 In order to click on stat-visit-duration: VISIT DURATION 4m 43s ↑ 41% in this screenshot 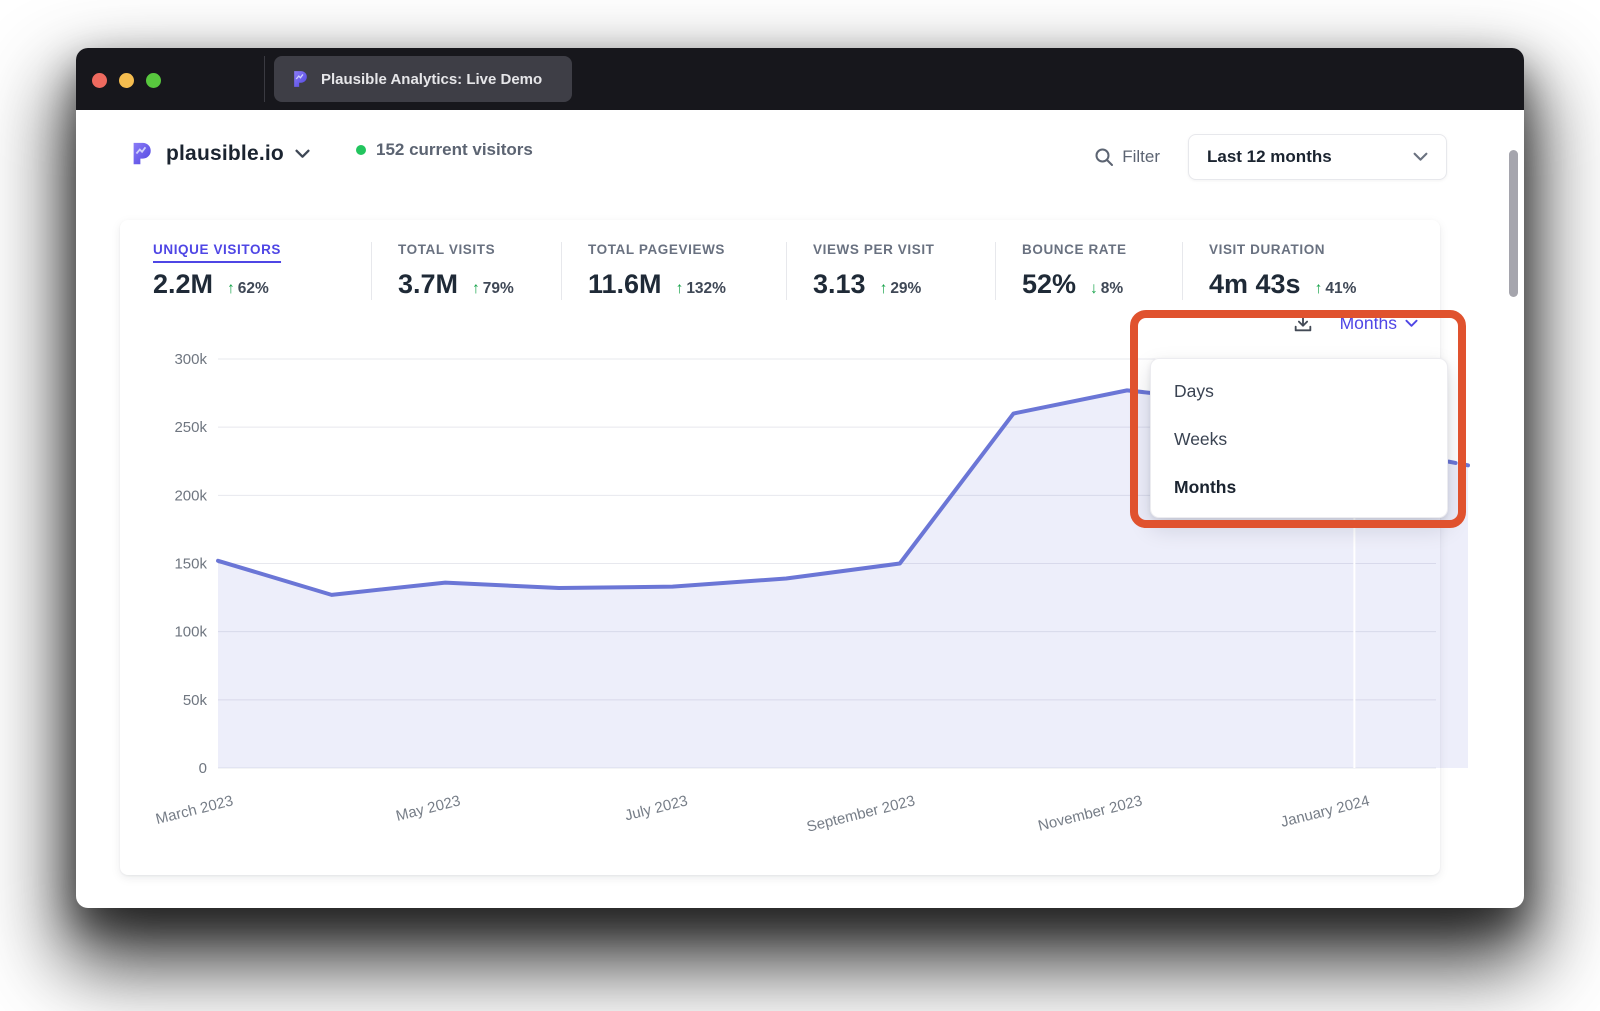, I will do `click(1297, 271)`.